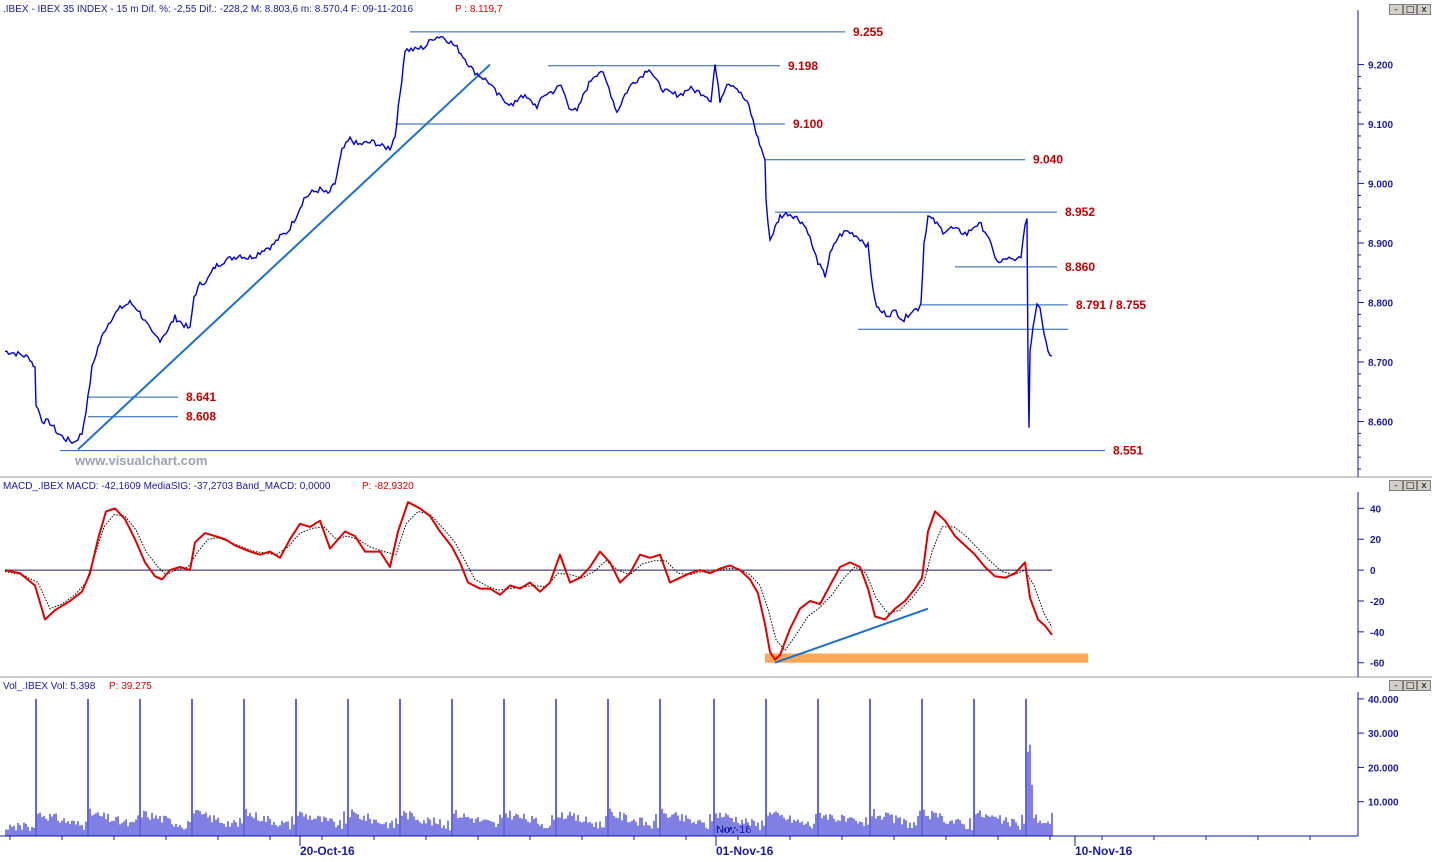 The image size is (1432, 862). I want to click on macd-panel-minimize-button: -, so click(1396, 485).